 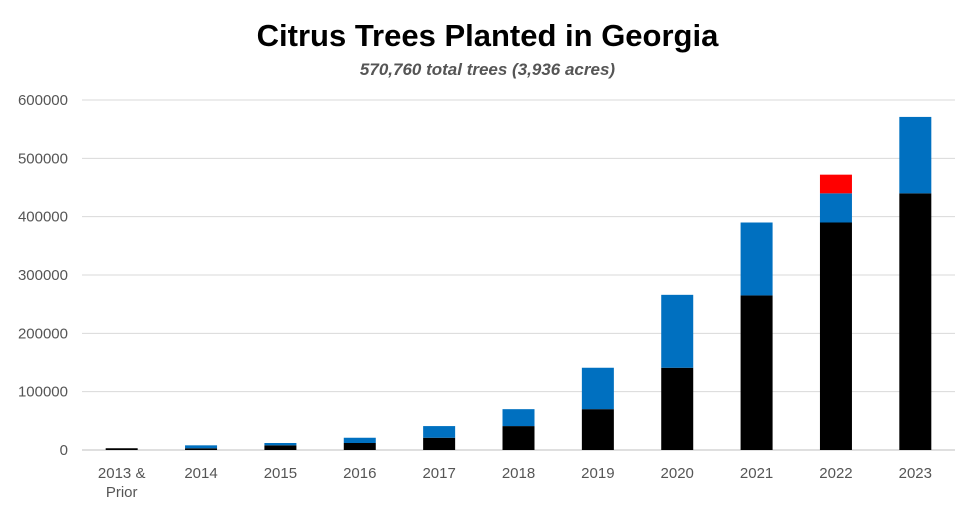 What do you see at coordinates (43, 217) in the screenshot?
I see `y-tick-label: 400000` at bounding box center [43, 217].